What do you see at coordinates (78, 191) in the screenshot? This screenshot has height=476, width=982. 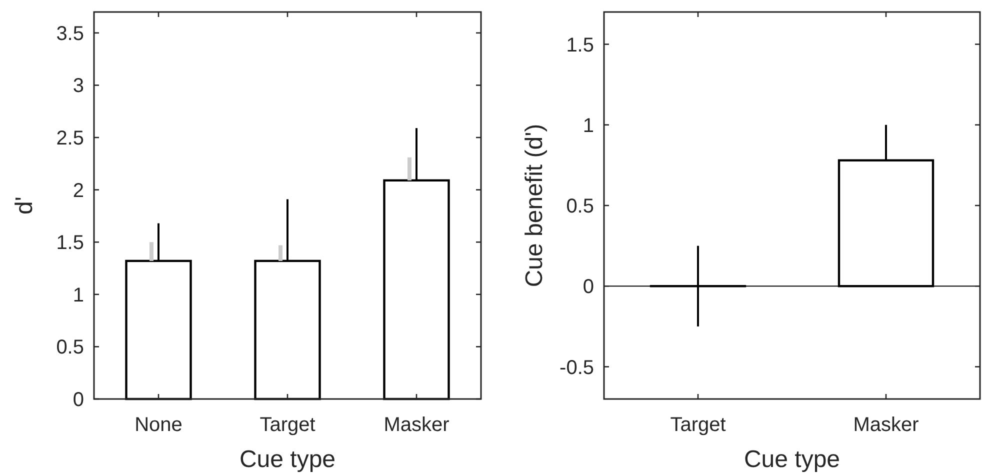 I see `y-tick-label: 2` at bounding box center [78, 191].